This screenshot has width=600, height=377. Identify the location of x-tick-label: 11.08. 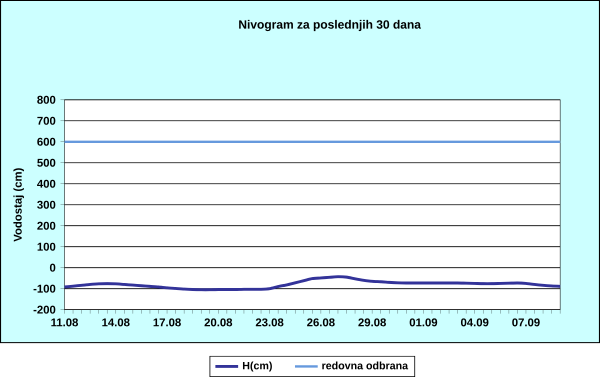
(64, 322).